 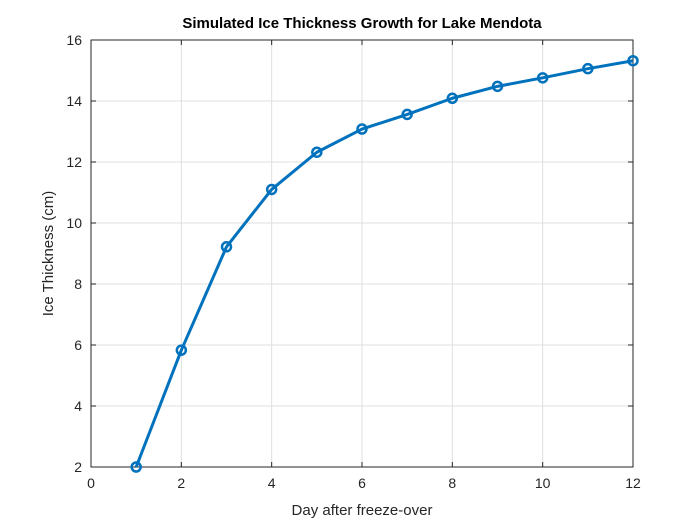 I want to click on x-tick-label: 12, so click(x=633, y=483).